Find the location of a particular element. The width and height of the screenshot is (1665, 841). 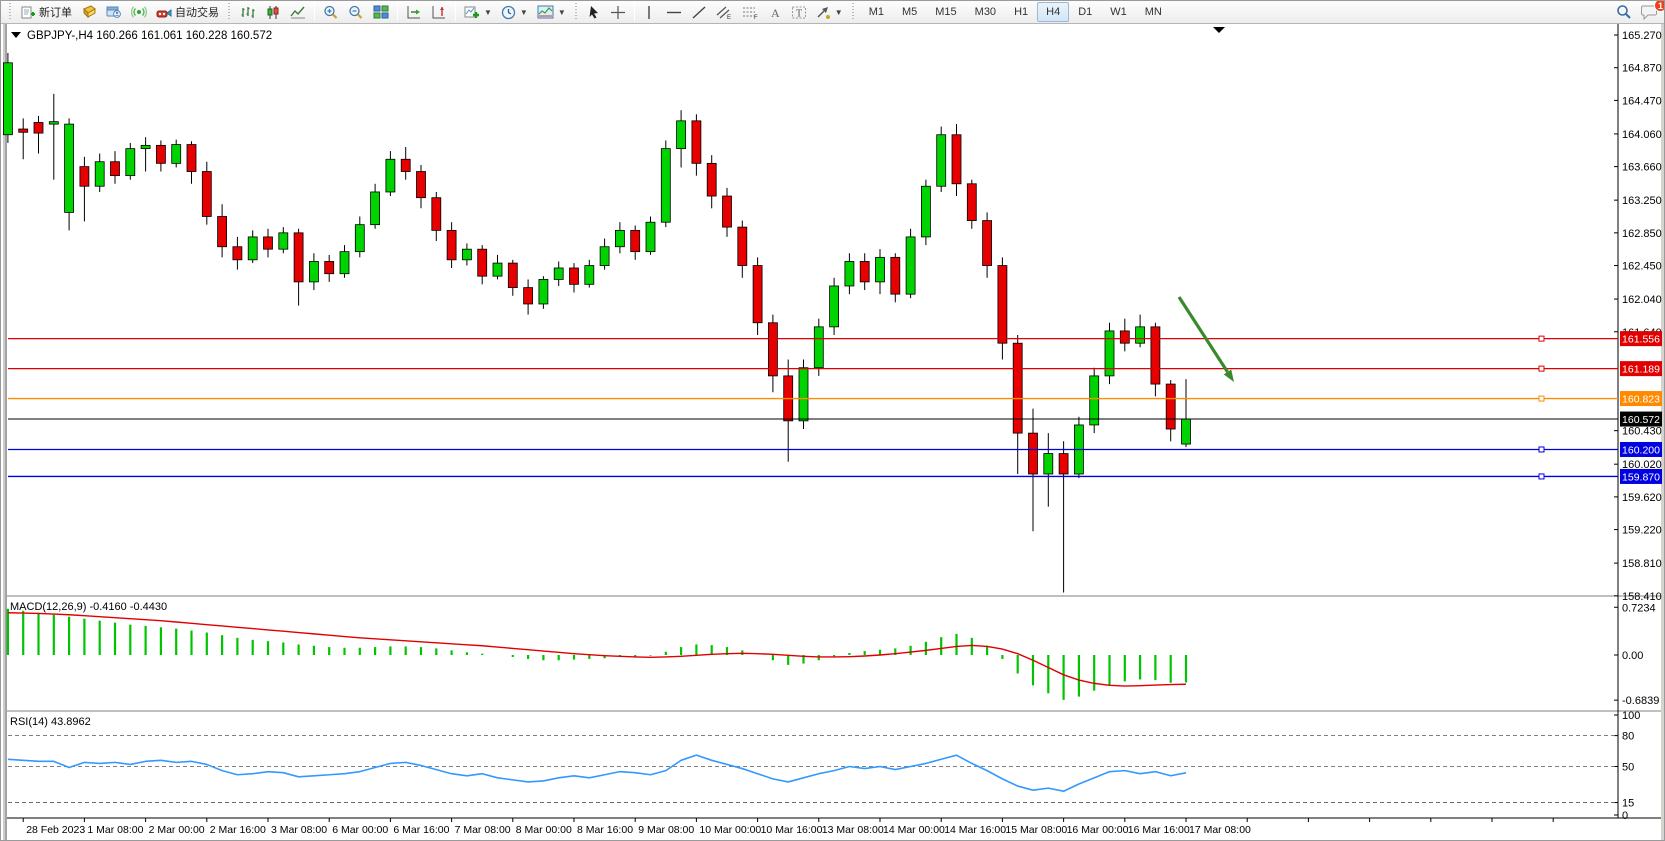

periods-clock-icon is located at coordinates (508, 12).